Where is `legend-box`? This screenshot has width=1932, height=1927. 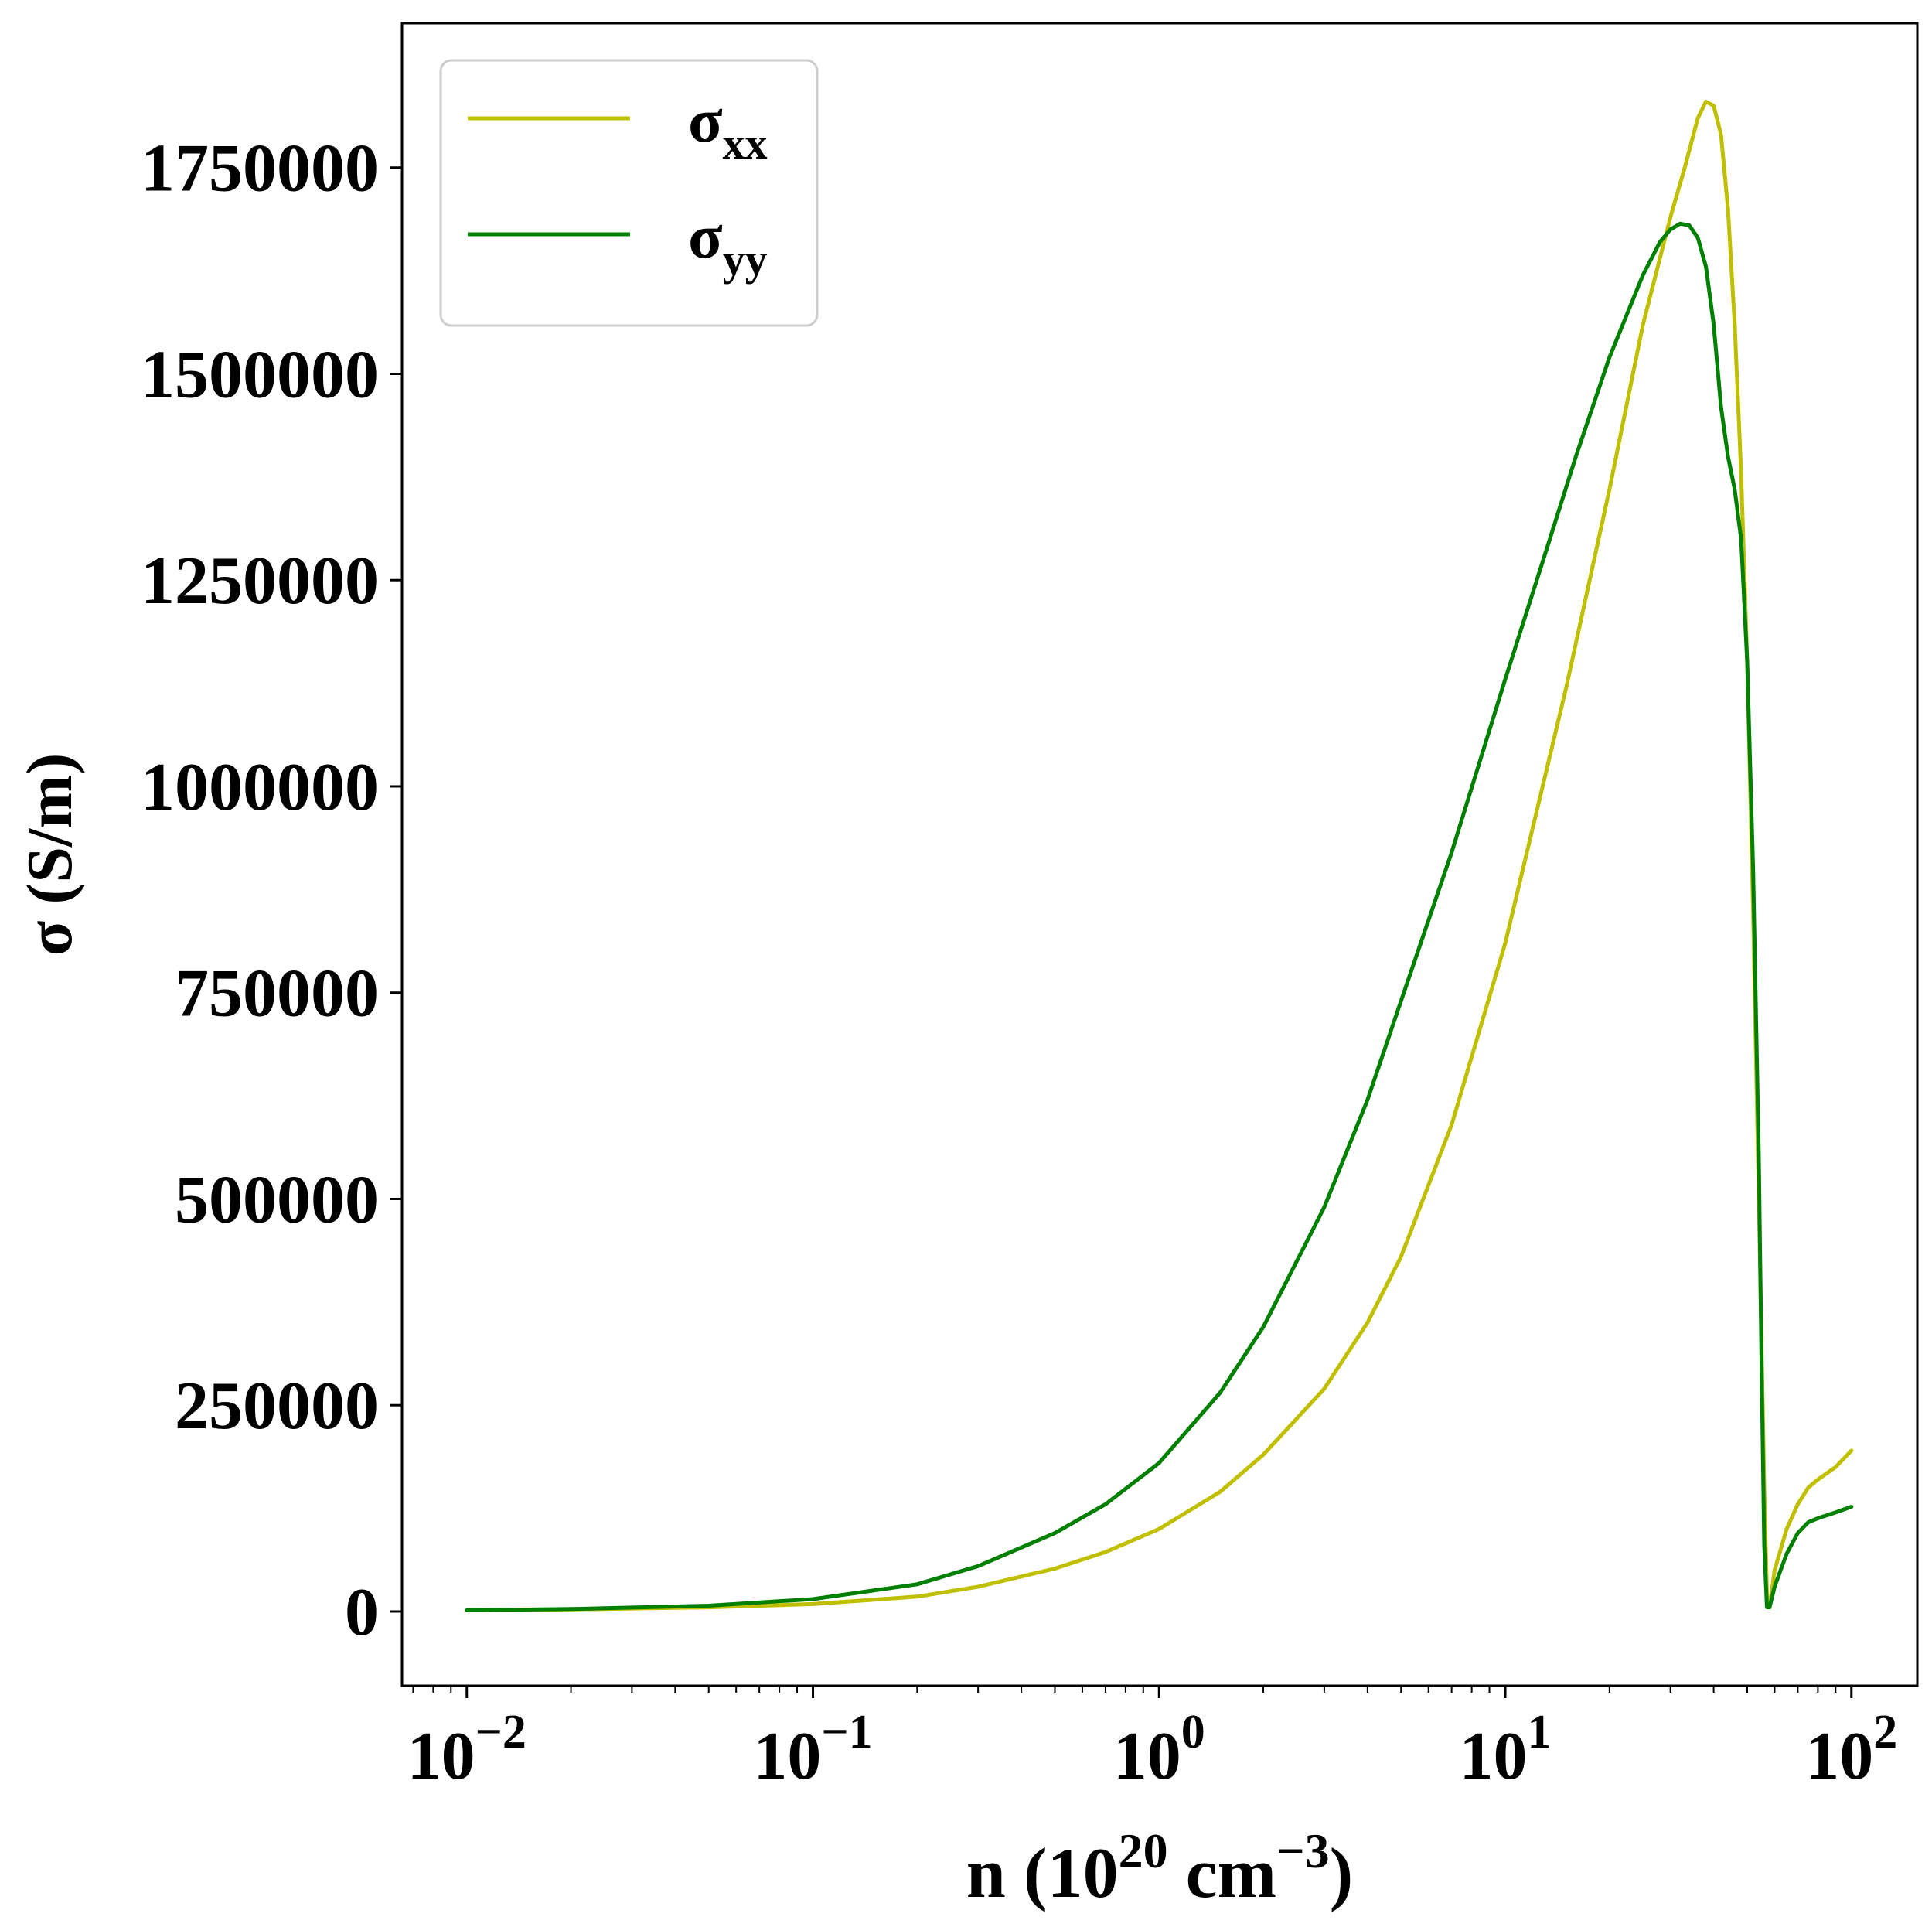 legend-box is located at coordinates (629, 193).